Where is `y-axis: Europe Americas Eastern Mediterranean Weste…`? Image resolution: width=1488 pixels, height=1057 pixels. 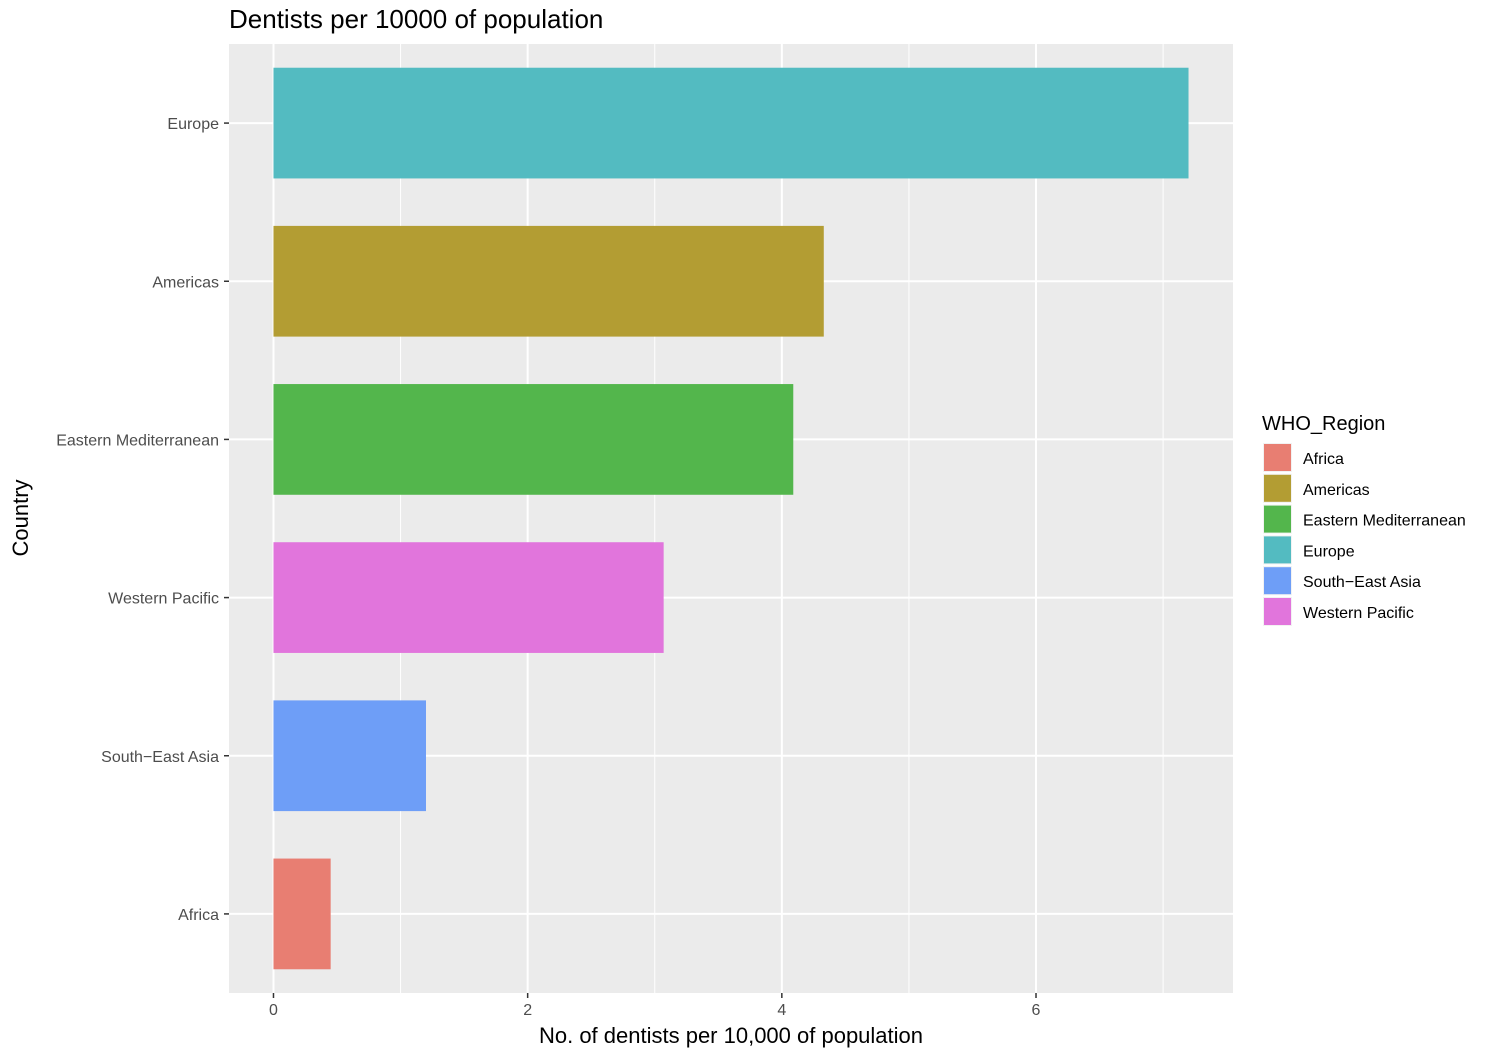
y-axis: Europe Americas Eastern Mediterranean Weste… is located at coordinates (142, 520).